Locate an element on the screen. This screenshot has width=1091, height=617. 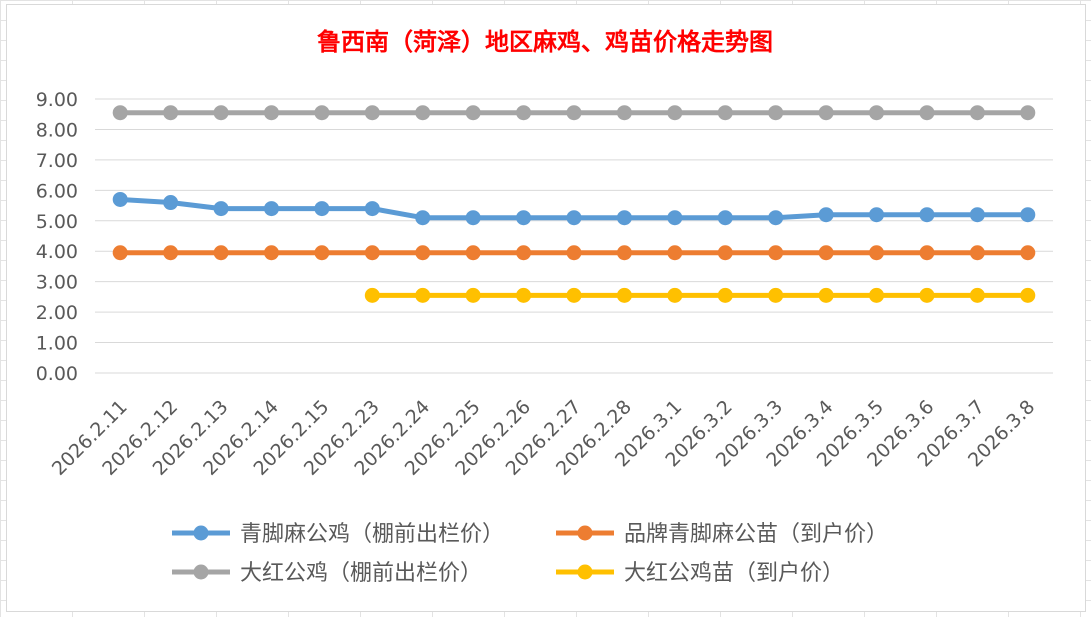
y-tick-label: 1.00 is located at coordinates (57, 344).